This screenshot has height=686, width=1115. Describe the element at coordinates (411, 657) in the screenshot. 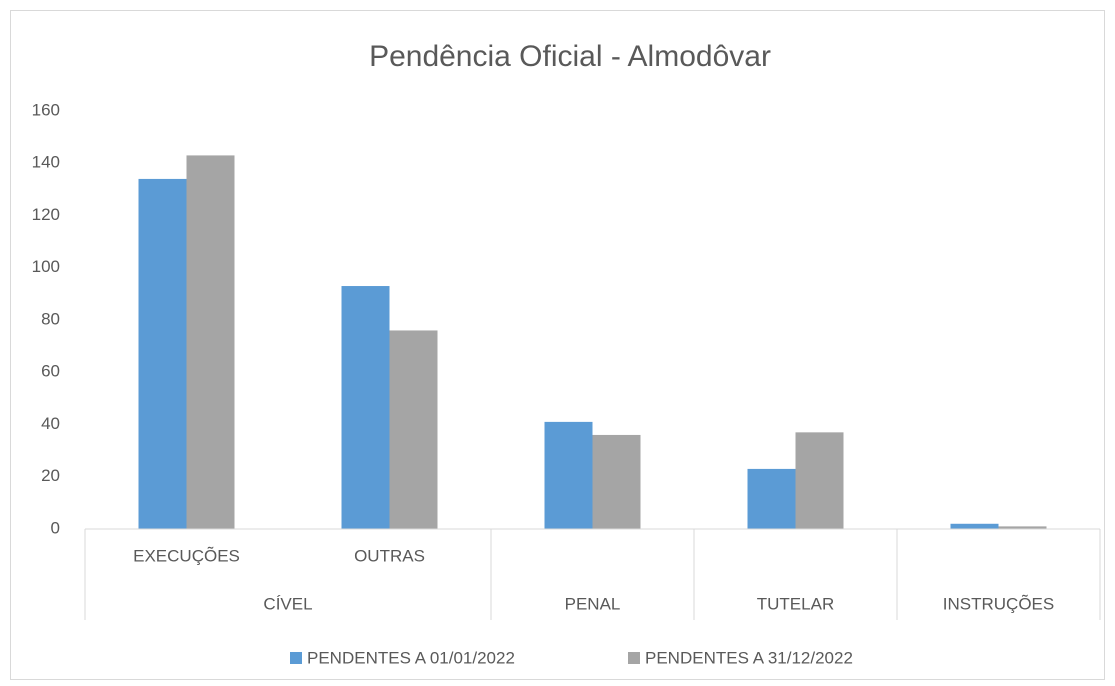

I see `legend-label: PENDENTES A 01/01/2022` at that location.